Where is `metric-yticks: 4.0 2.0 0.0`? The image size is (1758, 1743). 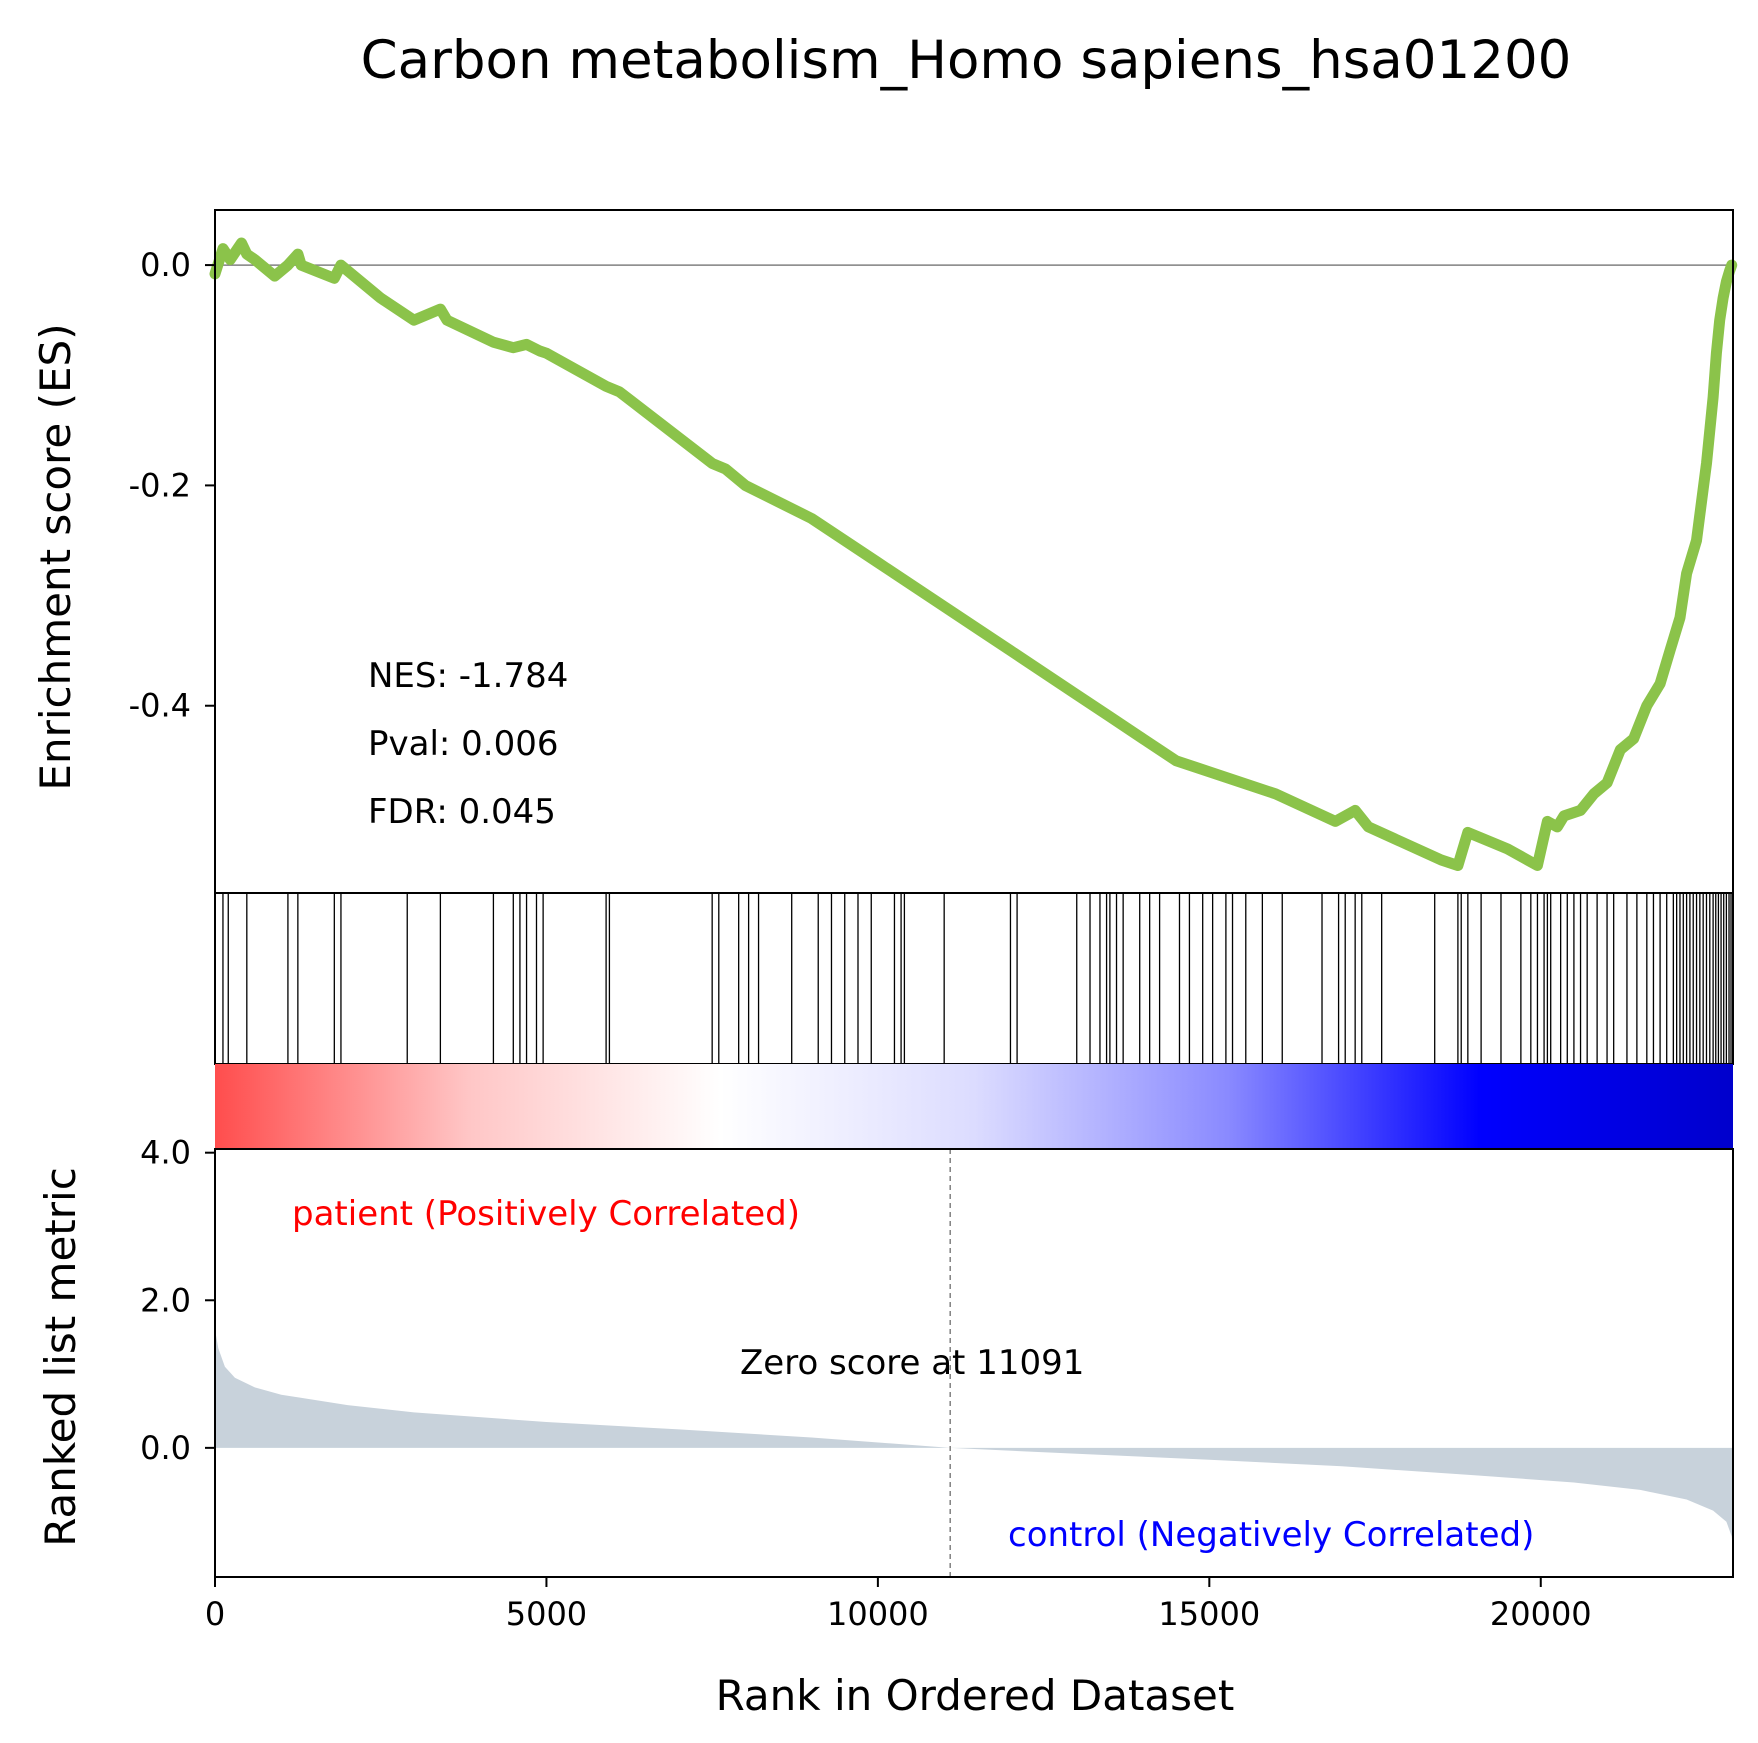 metric-yticks: 4.0 2.0 0.0 is located at coordinates (177, 1300).